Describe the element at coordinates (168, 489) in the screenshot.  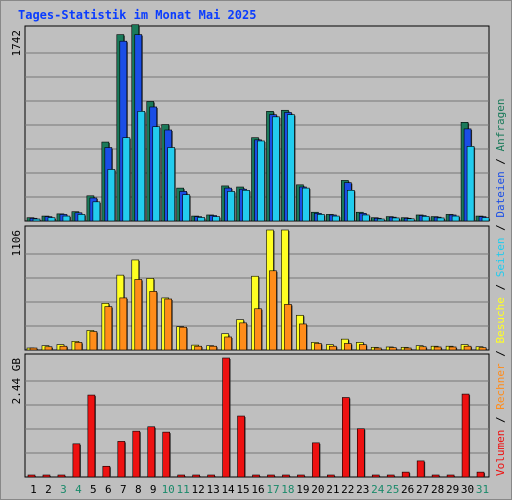
I see `x-tick-label: 10` at that location.